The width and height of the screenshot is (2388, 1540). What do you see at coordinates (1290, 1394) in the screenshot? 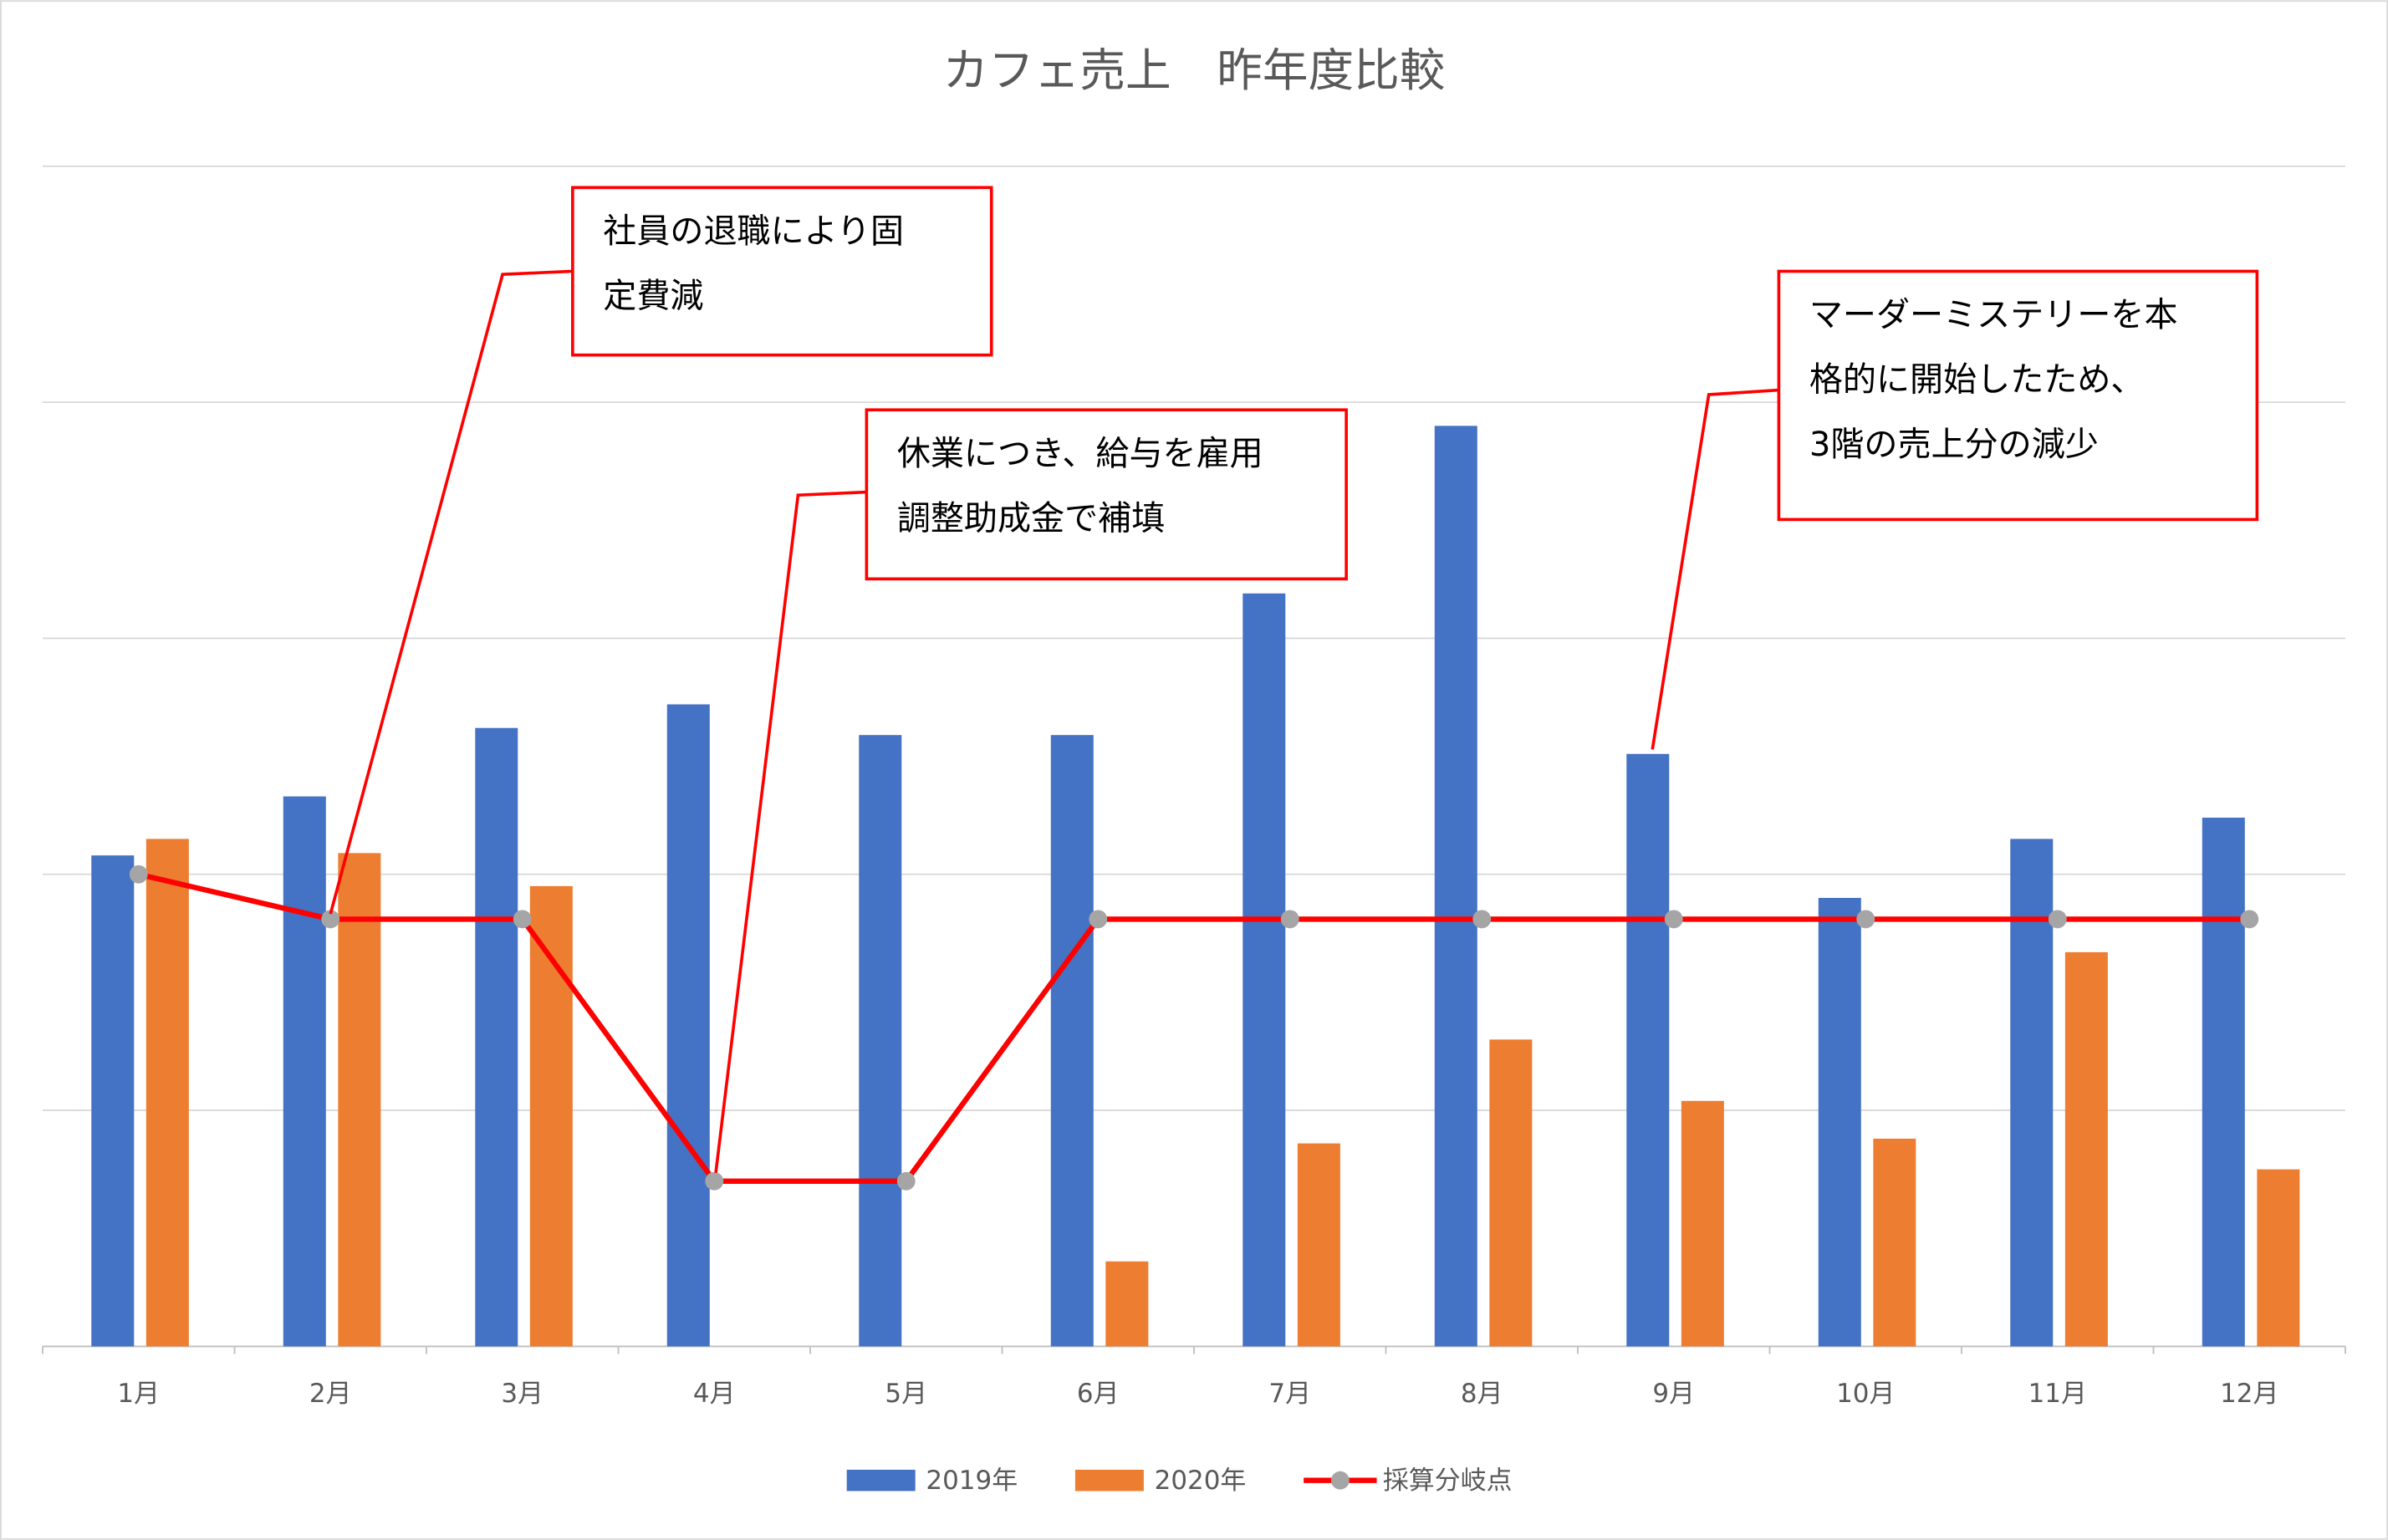
I see `x-tick-label: 7月` at bounding box center [1290, 1394].